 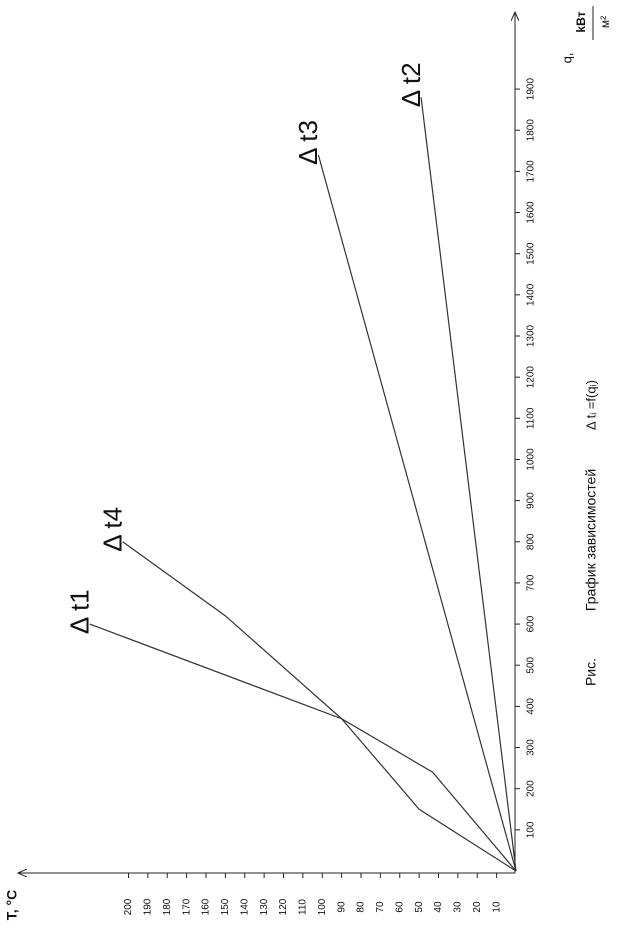 What do you see at coordinates (468, 484) in the screenshot?
I see `series-line` at bounding box center [468, 484].